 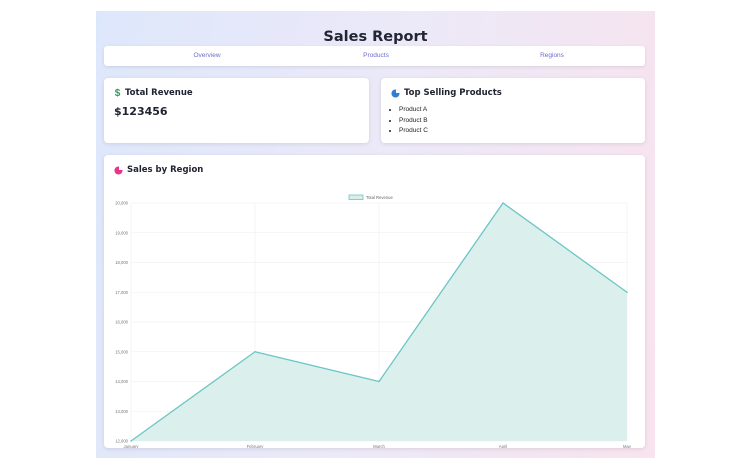 I want to click on list-item: Product B, so click(x=413, y=121).